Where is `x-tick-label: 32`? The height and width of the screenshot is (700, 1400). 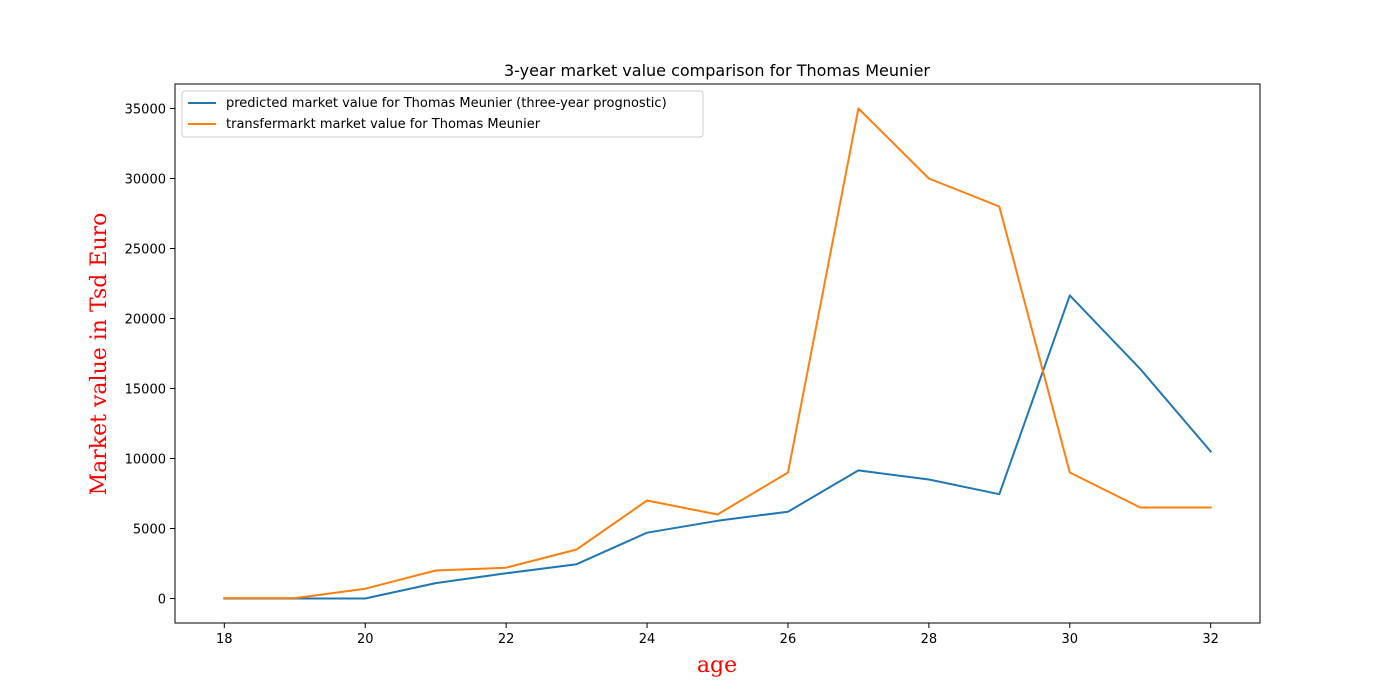
x-tick-label: 32 is located at coordinates (1210, 639).